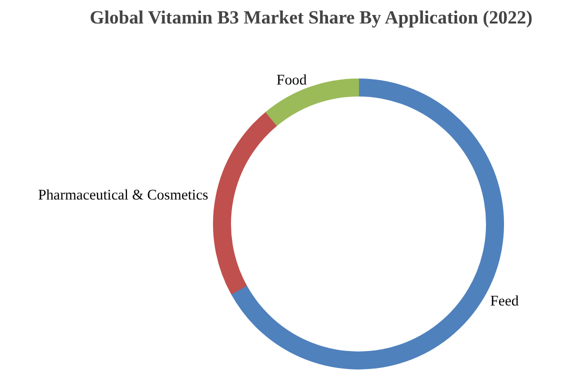  What do you see at coordinates (311, 18) in the screenshot?
I see `chart-title: Global Vitamin B3 Market Share By Application (2022)` at bounding box center [311, 18].